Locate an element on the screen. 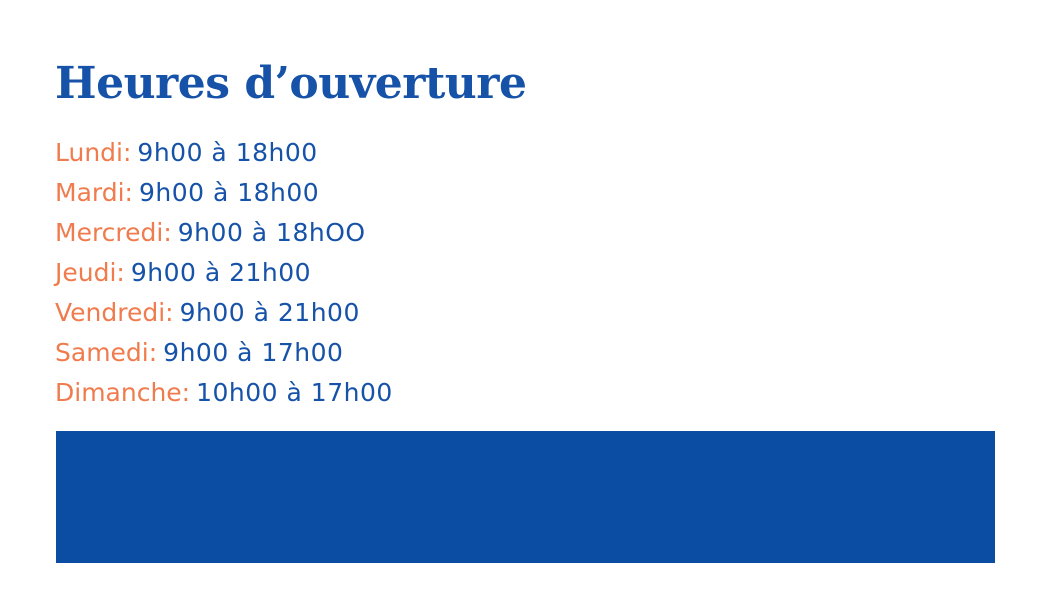  list-item: Mardi: 9h00 à 18h00 is located at coordinates (224, 193).